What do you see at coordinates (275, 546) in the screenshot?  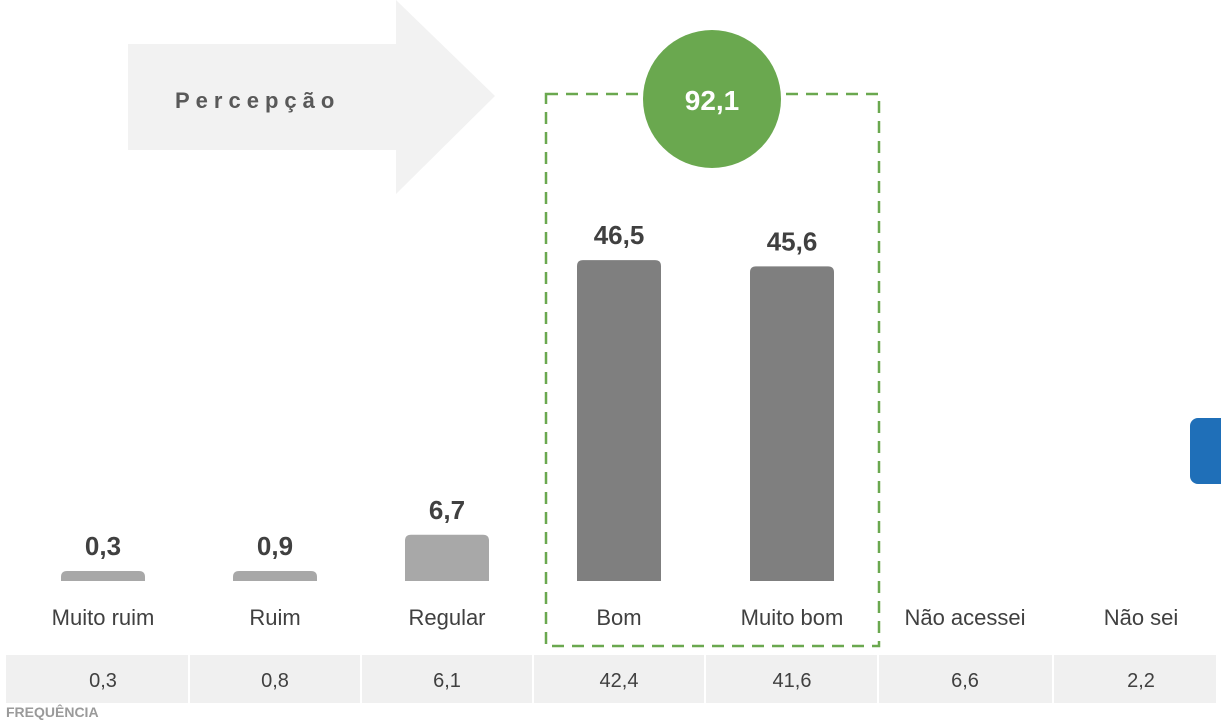 I see `value-label-ruim: 0,9` at bounding box center [275, 546].